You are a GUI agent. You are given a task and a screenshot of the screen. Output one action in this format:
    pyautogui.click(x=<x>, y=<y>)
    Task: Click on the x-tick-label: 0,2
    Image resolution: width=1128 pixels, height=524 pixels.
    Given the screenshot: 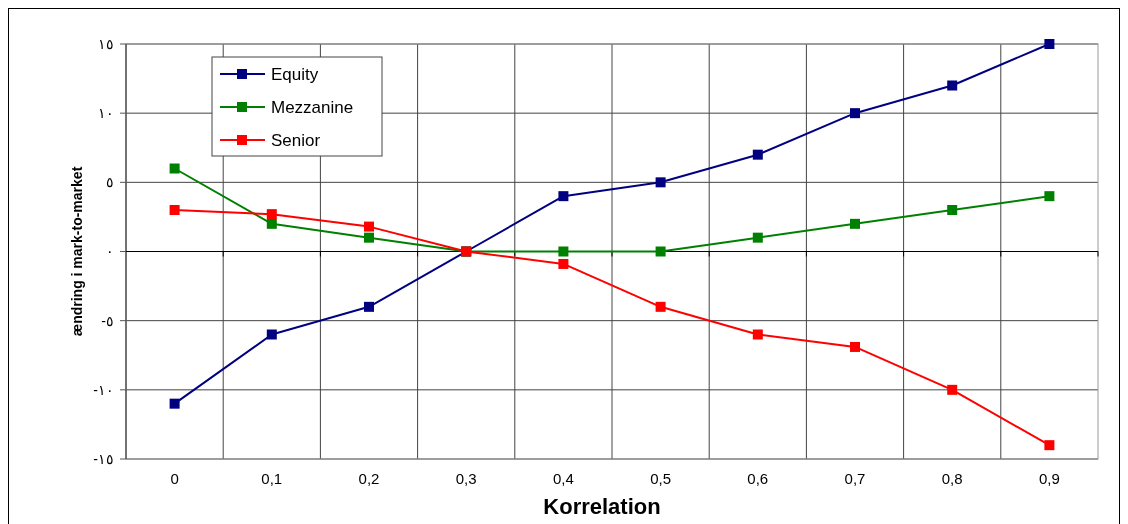 What is the action you would take?
    pyautogui.click(x=369, y=478)
    